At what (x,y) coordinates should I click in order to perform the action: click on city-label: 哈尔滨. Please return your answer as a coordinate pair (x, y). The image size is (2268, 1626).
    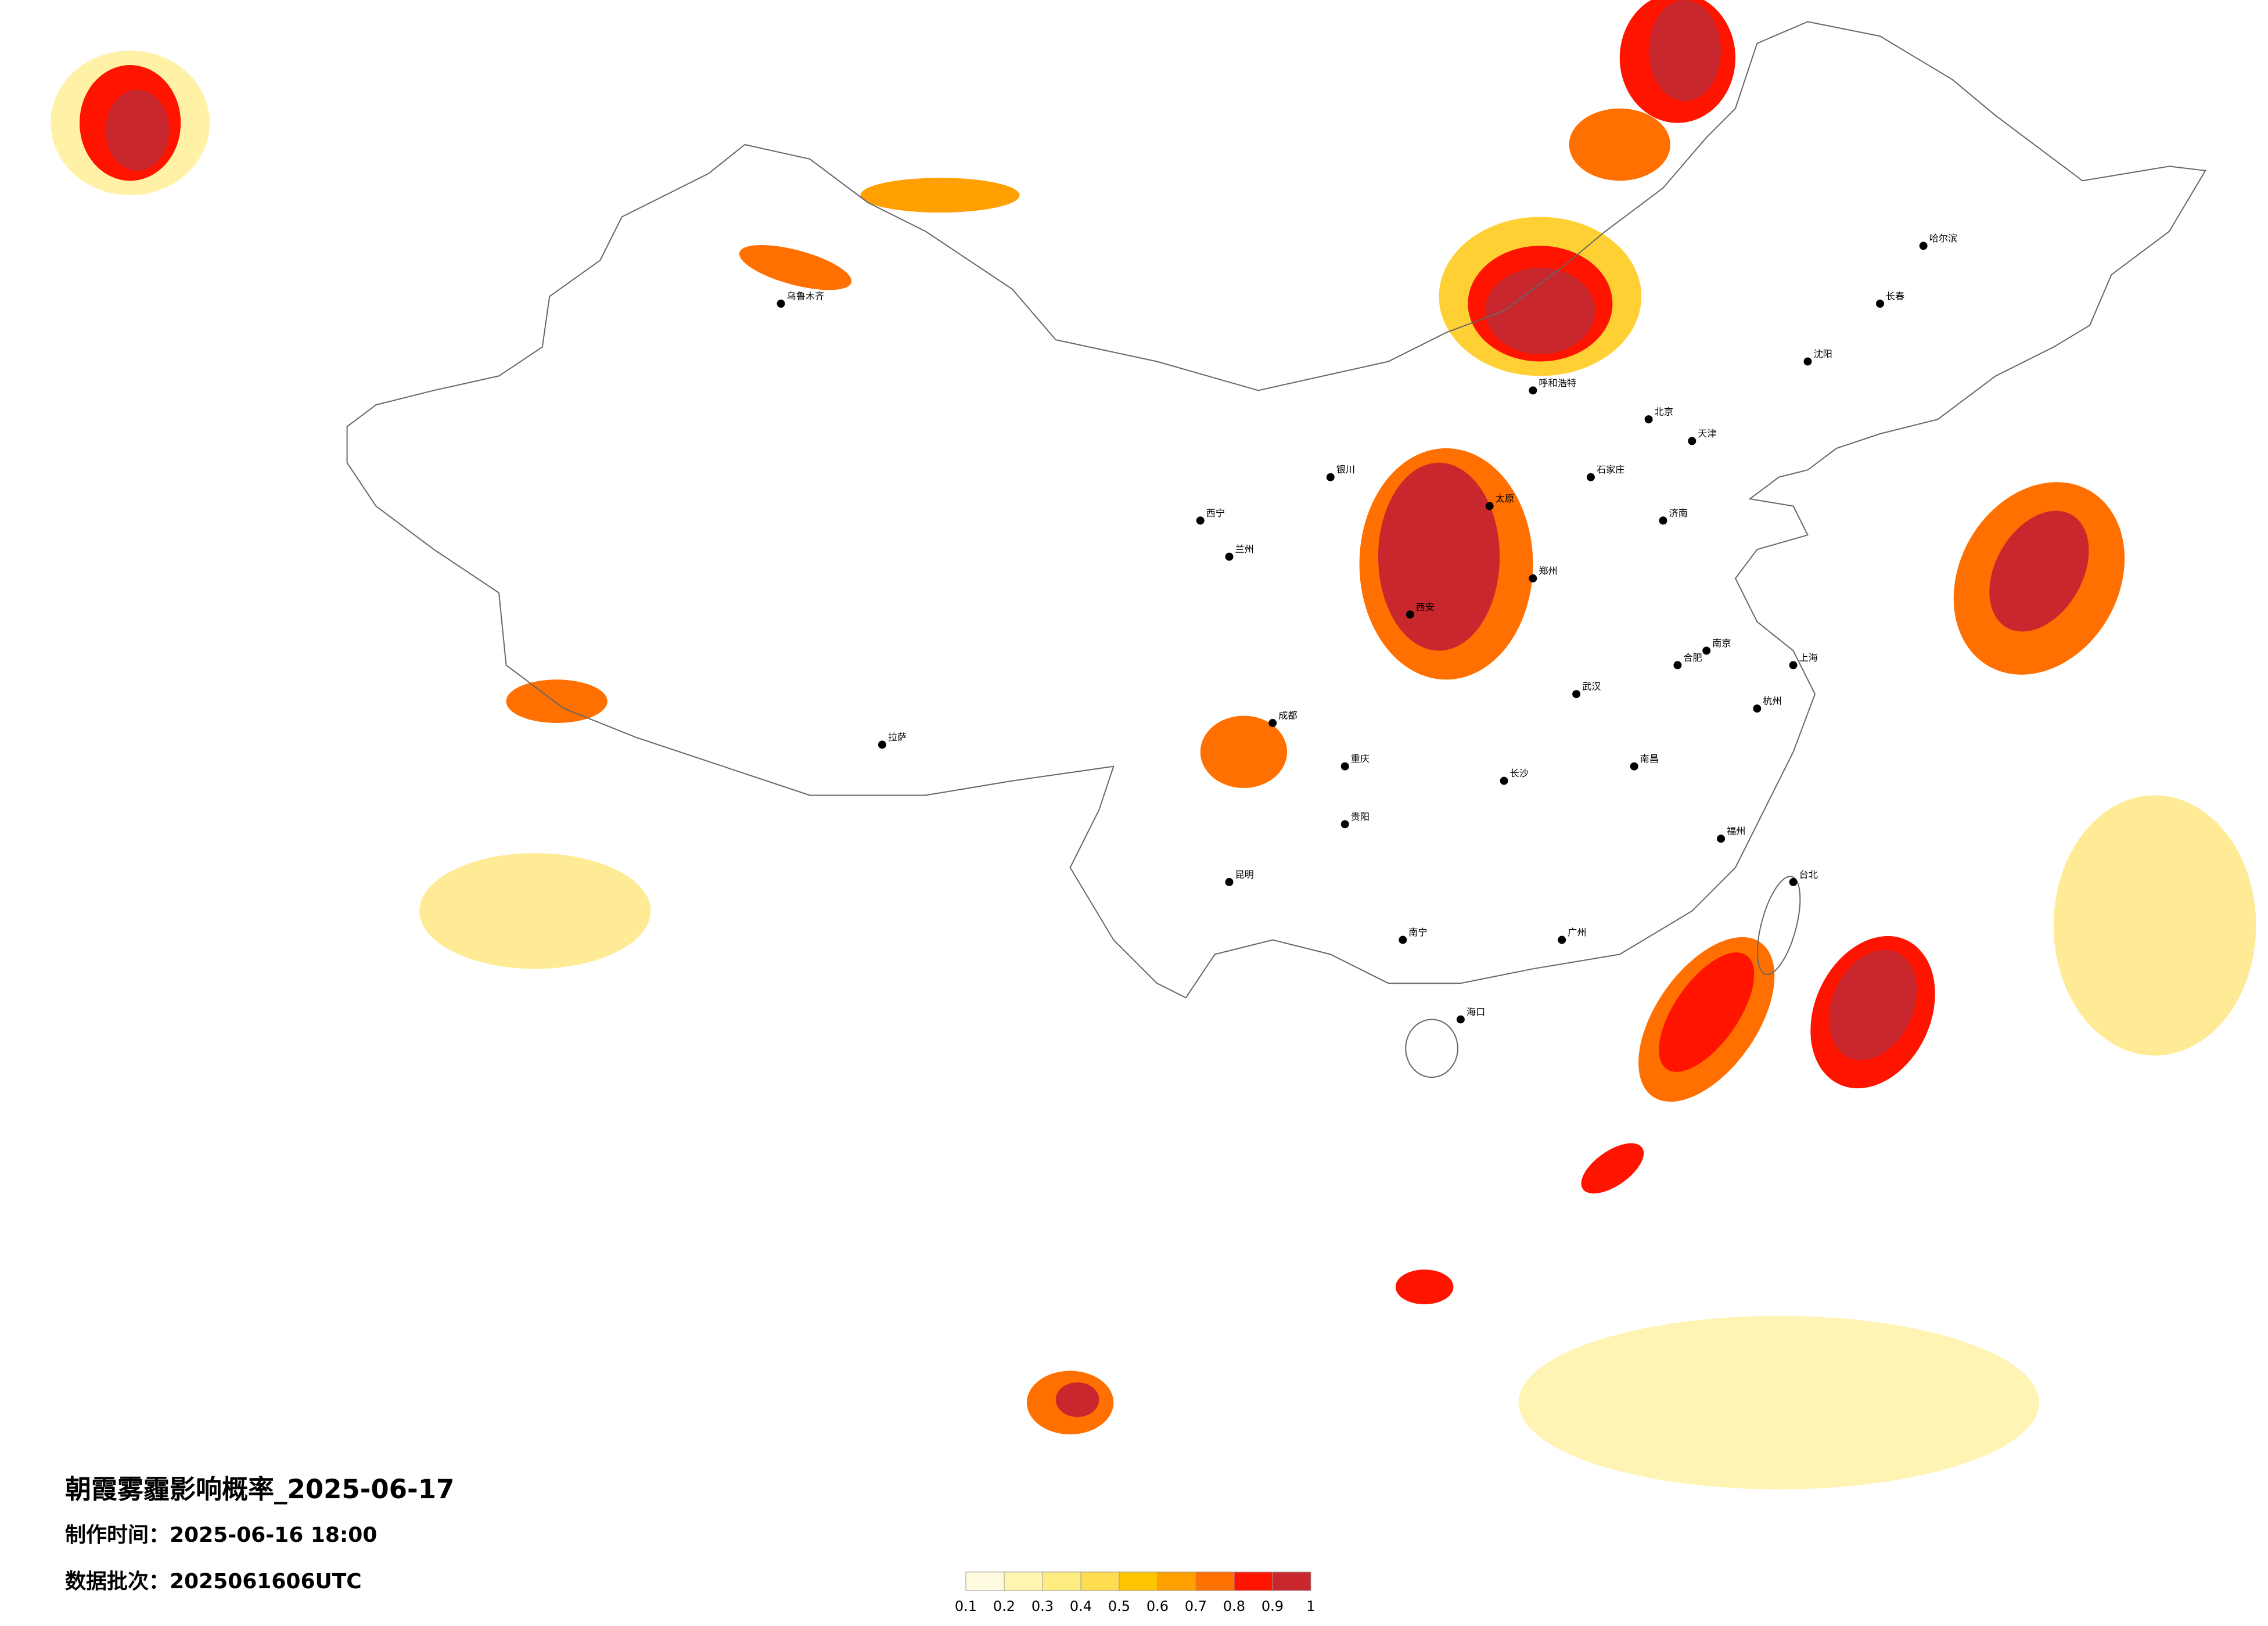
    Looking at the image, I should click on (1943, 239).